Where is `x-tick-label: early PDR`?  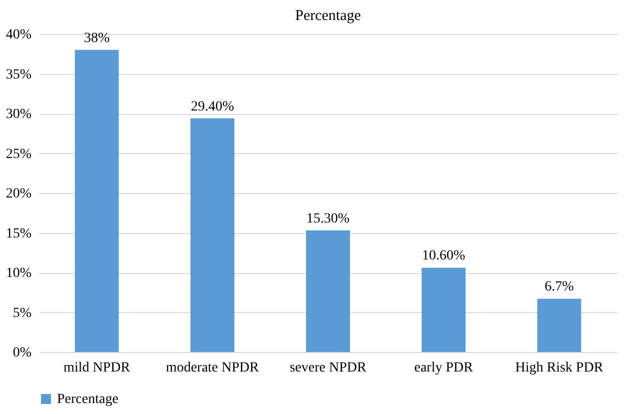 x-tick-label: early PDR is located at coordinates (444, 368).